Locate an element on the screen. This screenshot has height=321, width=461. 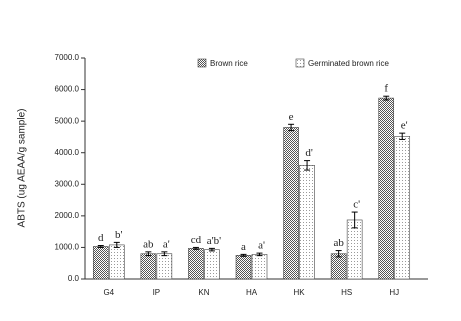
legend-label: Brown rice is located at coordinates (229, 63).